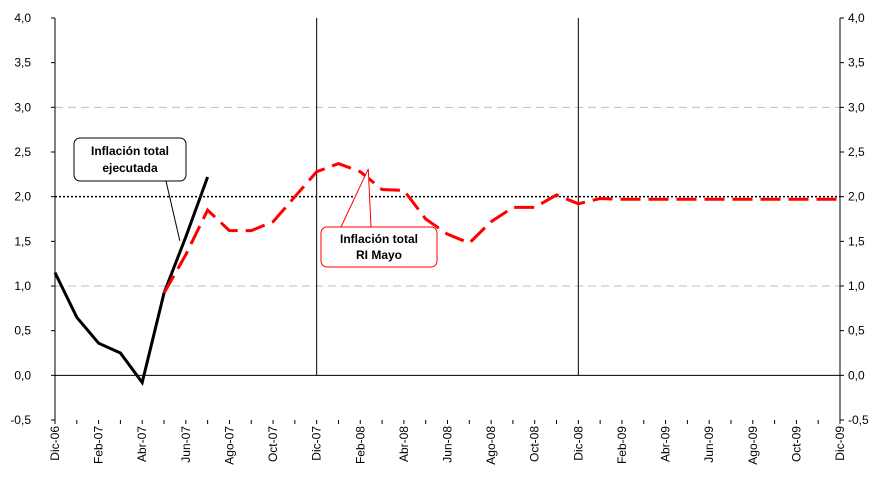  What do you see at coordinates (854, 219) in the screenshot?
I see `y-axis-right-ticks: -0,5 0,0 0,5 1,0 1,5 2,0 2,5 3,0 3,5 4,0` at bounding box center [854, 219].